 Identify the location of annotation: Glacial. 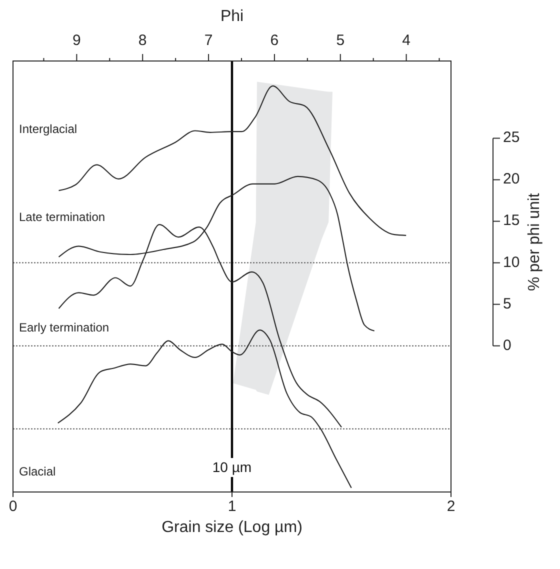
(37, 471).